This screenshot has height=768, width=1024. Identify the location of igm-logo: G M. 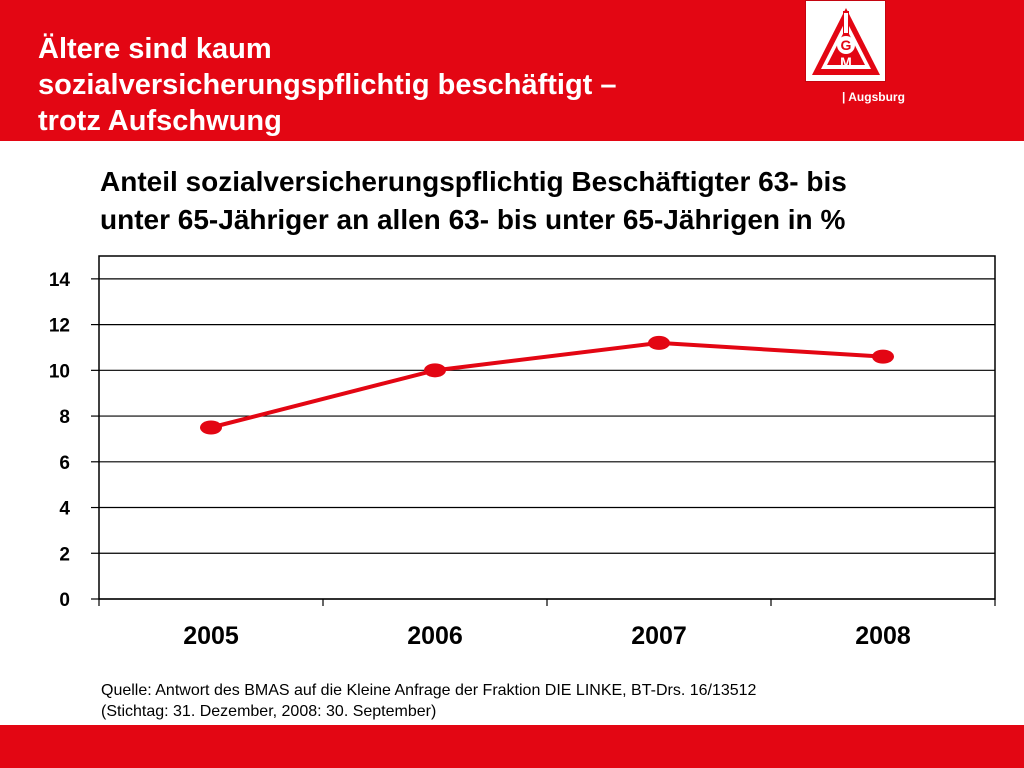
(845, 41).